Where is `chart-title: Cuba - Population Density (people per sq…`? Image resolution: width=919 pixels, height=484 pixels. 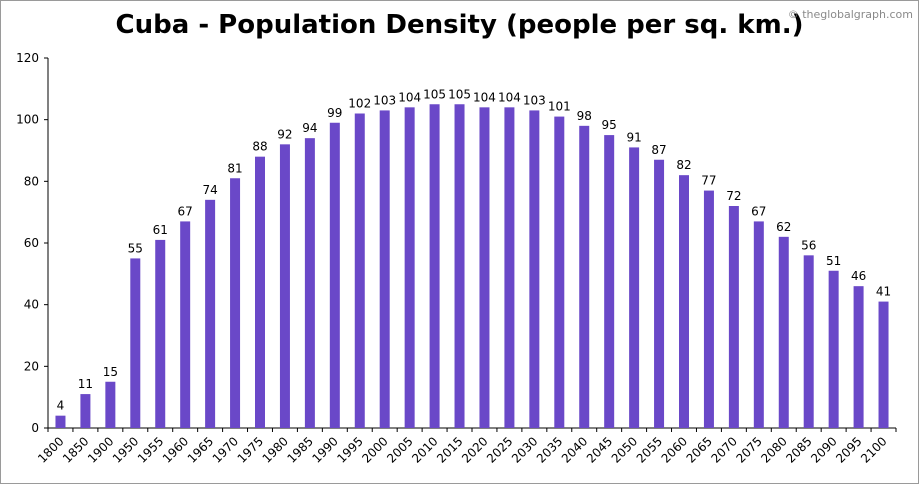 chart-title: Cuba - Population Density (people per sq… is located at coordinates (459, 25).